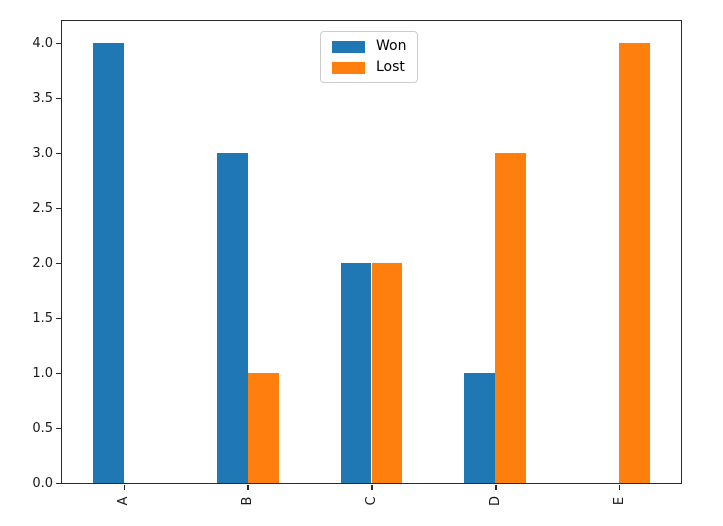  I want to click on x-tick-label: D, so click(495, 500).